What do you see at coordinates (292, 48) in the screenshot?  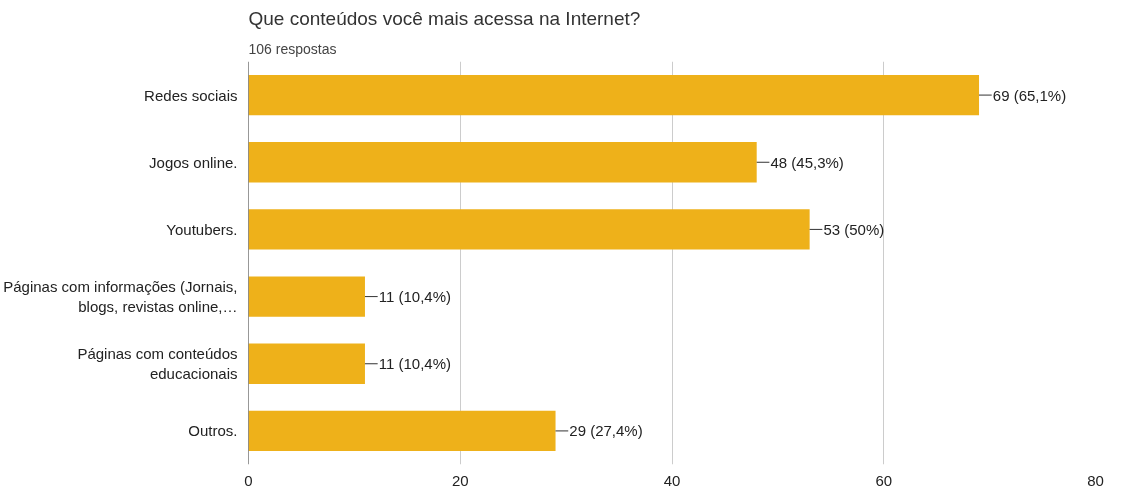 I see `chart-subtitle: 106 respostas` at bounding box center [292, 48].